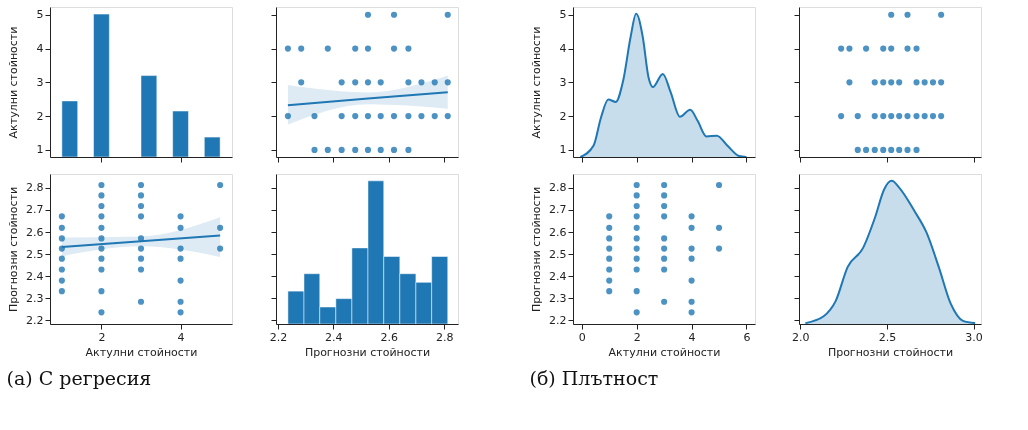 This screenshot has width=1028, height=430. Describe the element at coordinates (558, 320) in the screenshot. I see `y-tick-label: 2.2` at that location.